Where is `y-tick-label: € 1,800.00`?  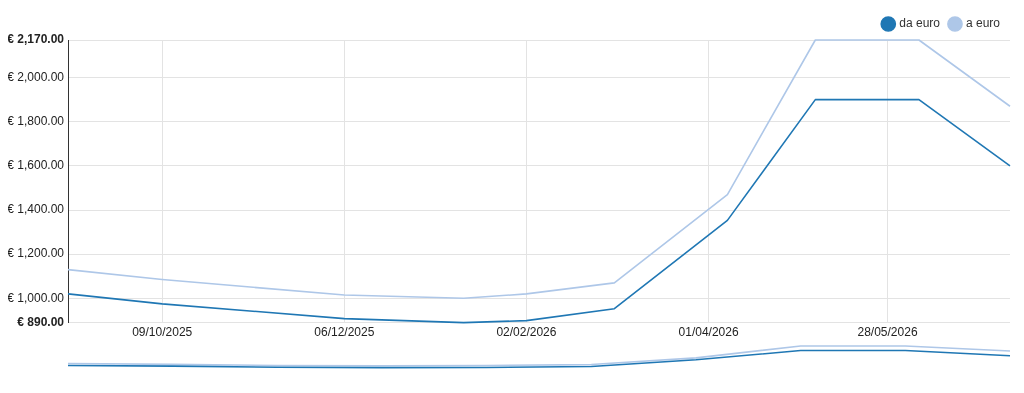 y-tick-label: € 1,800.00 is located at coordinates (36, 121).